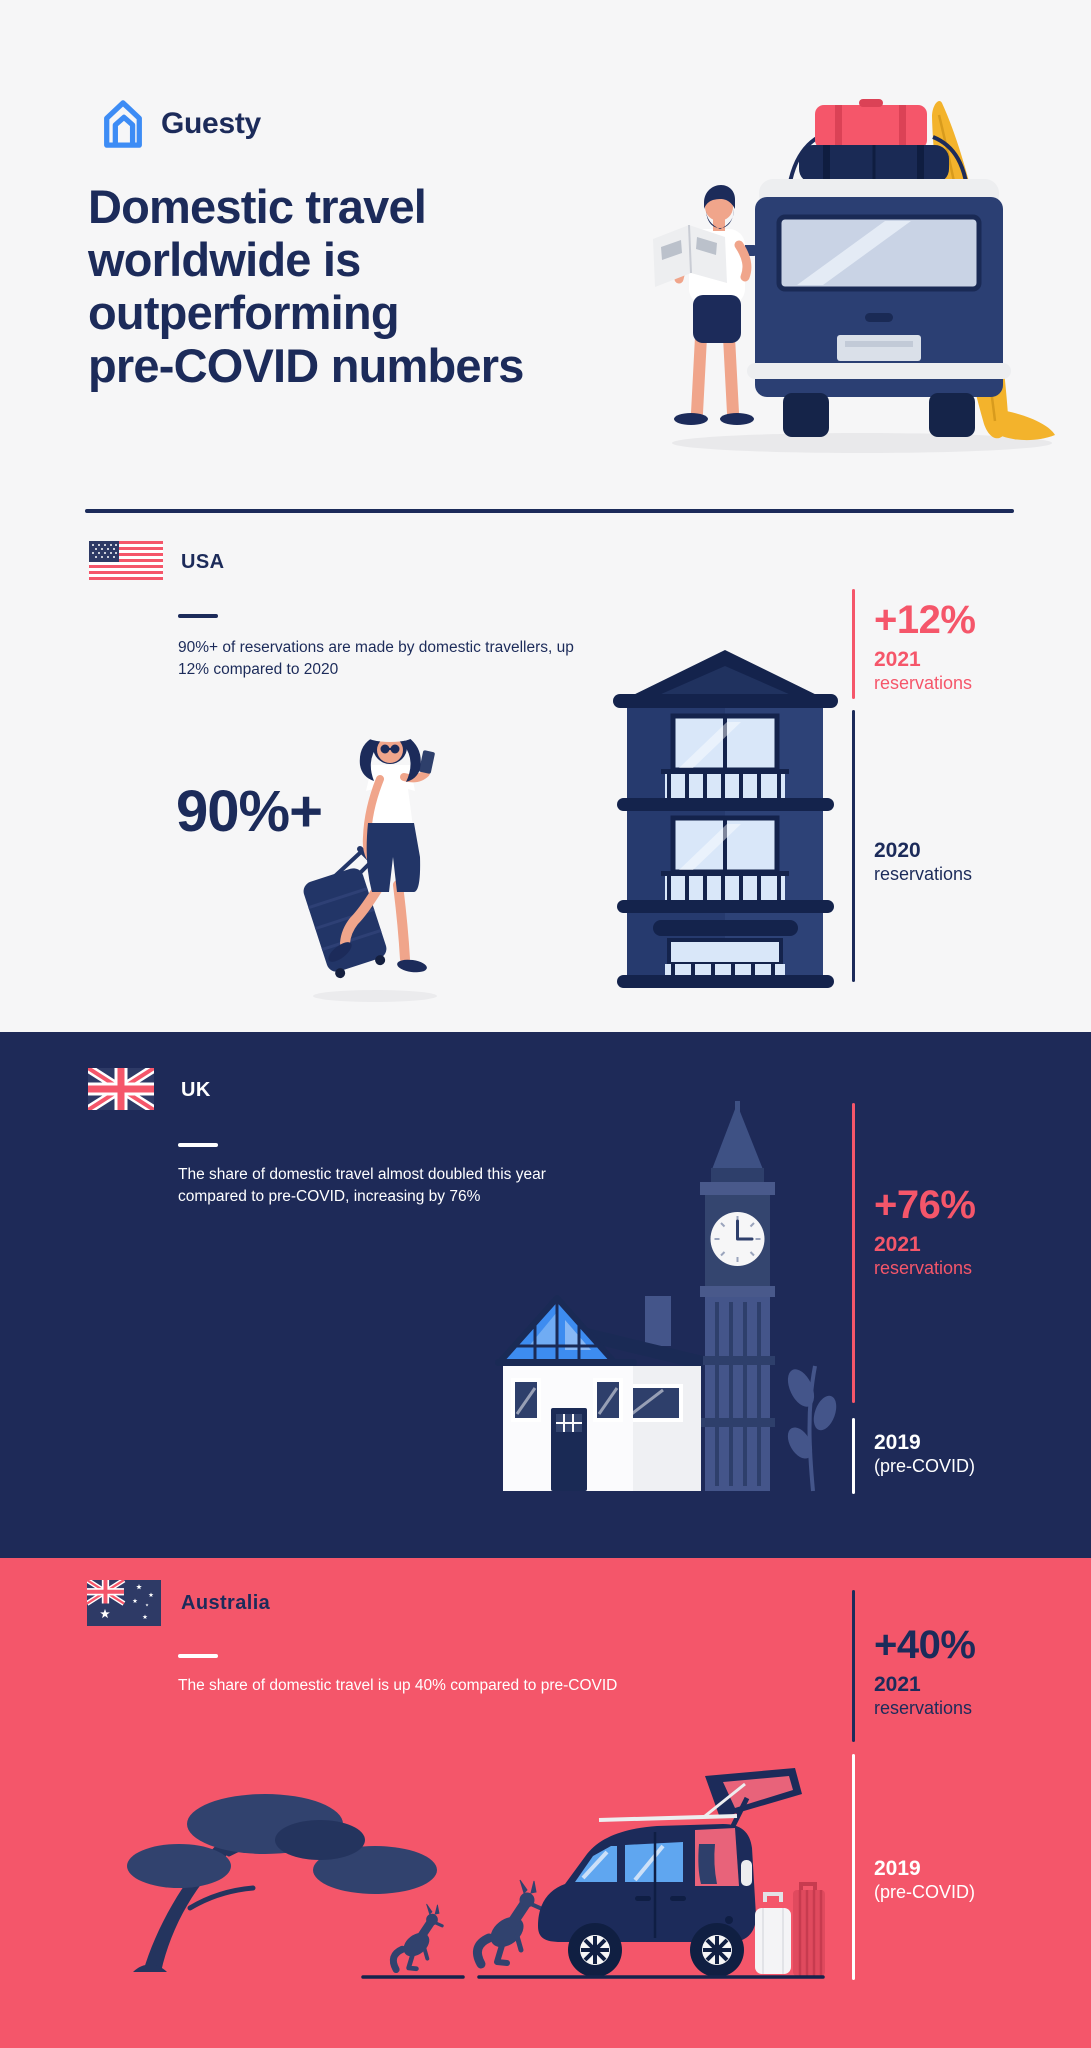 The height and width of the screenshot is (2048, 1091). I want to click on guesty-logo: Guesty, so click(180, 124).